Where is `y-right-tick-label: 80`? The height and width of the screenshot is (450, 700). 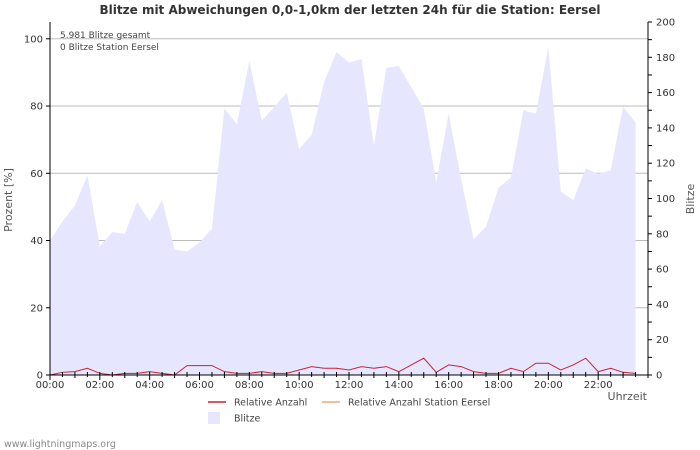 y-right-tick-label: 80 is located at coordinates (662, 234).